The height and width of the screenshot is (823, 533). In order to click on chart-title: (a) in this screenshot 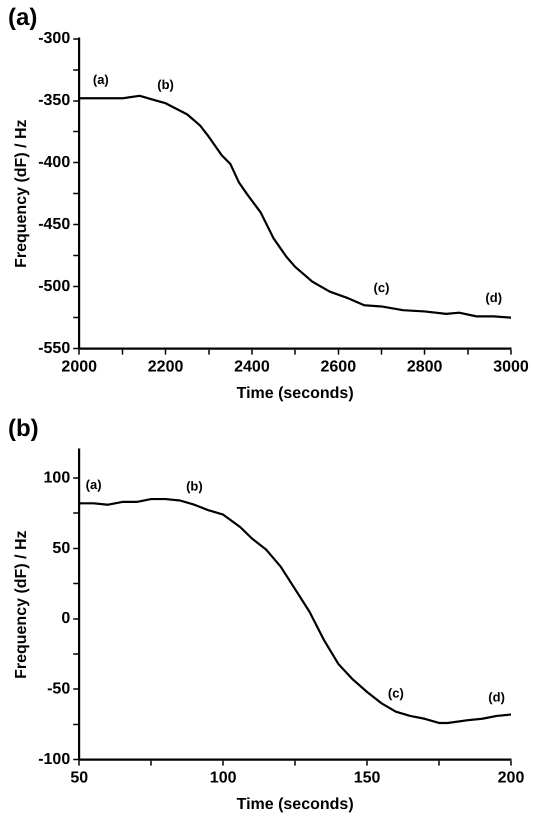, I will do `click(23, 18)`.